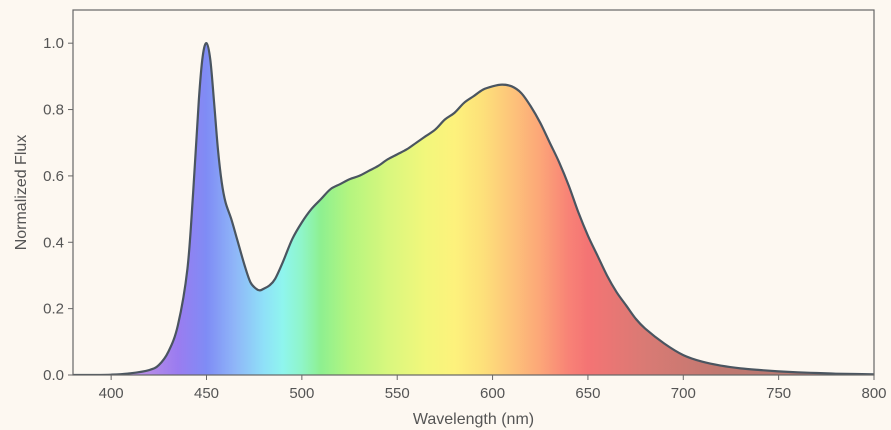 This screenshot has width=891, height=430. I want to click on y-tick-label: 0.2, so click(53, 309).